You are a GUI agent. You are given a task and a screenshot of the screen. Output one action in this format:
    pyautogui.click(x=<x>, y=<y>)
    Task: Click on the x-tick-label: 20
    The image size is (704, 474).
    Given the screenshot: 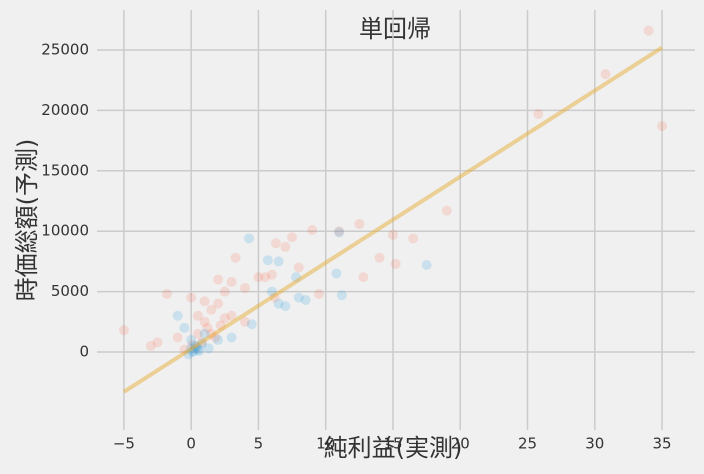 What is the action you would take?
    pyautogui.click(x=460, y=444)
    